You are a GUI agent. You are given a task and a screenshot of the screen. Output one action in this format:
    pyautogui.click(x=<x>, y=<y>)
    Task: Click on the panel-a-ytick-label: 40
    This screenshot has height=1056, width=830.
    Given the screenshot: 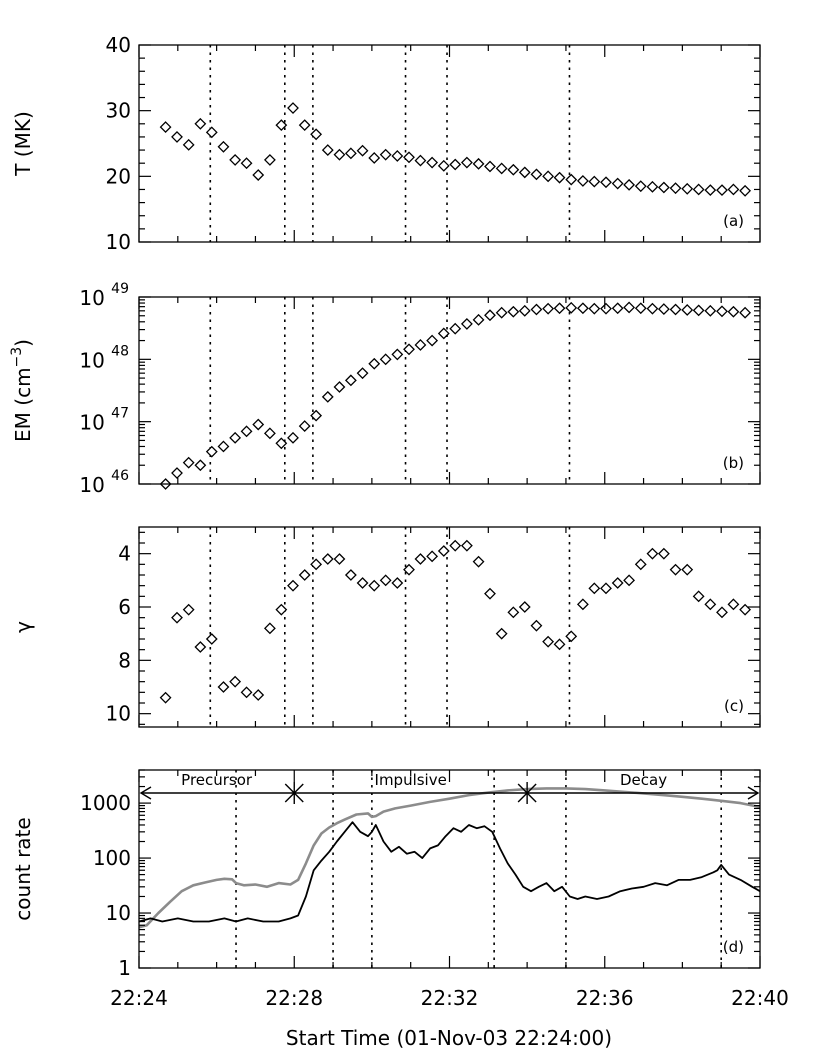 What is the action you would take?
    pyautogui.click(x=118, y=45)
    